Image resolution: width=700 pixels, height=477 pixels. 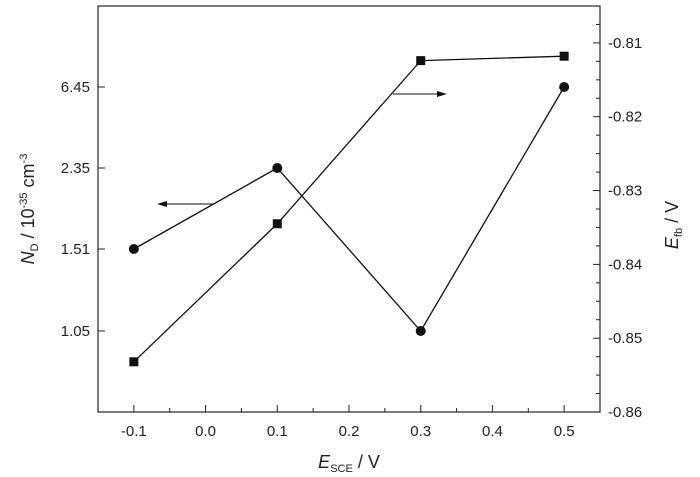 I want to click on right-y-tick-label: -0.86, so click(x=625, y=412).